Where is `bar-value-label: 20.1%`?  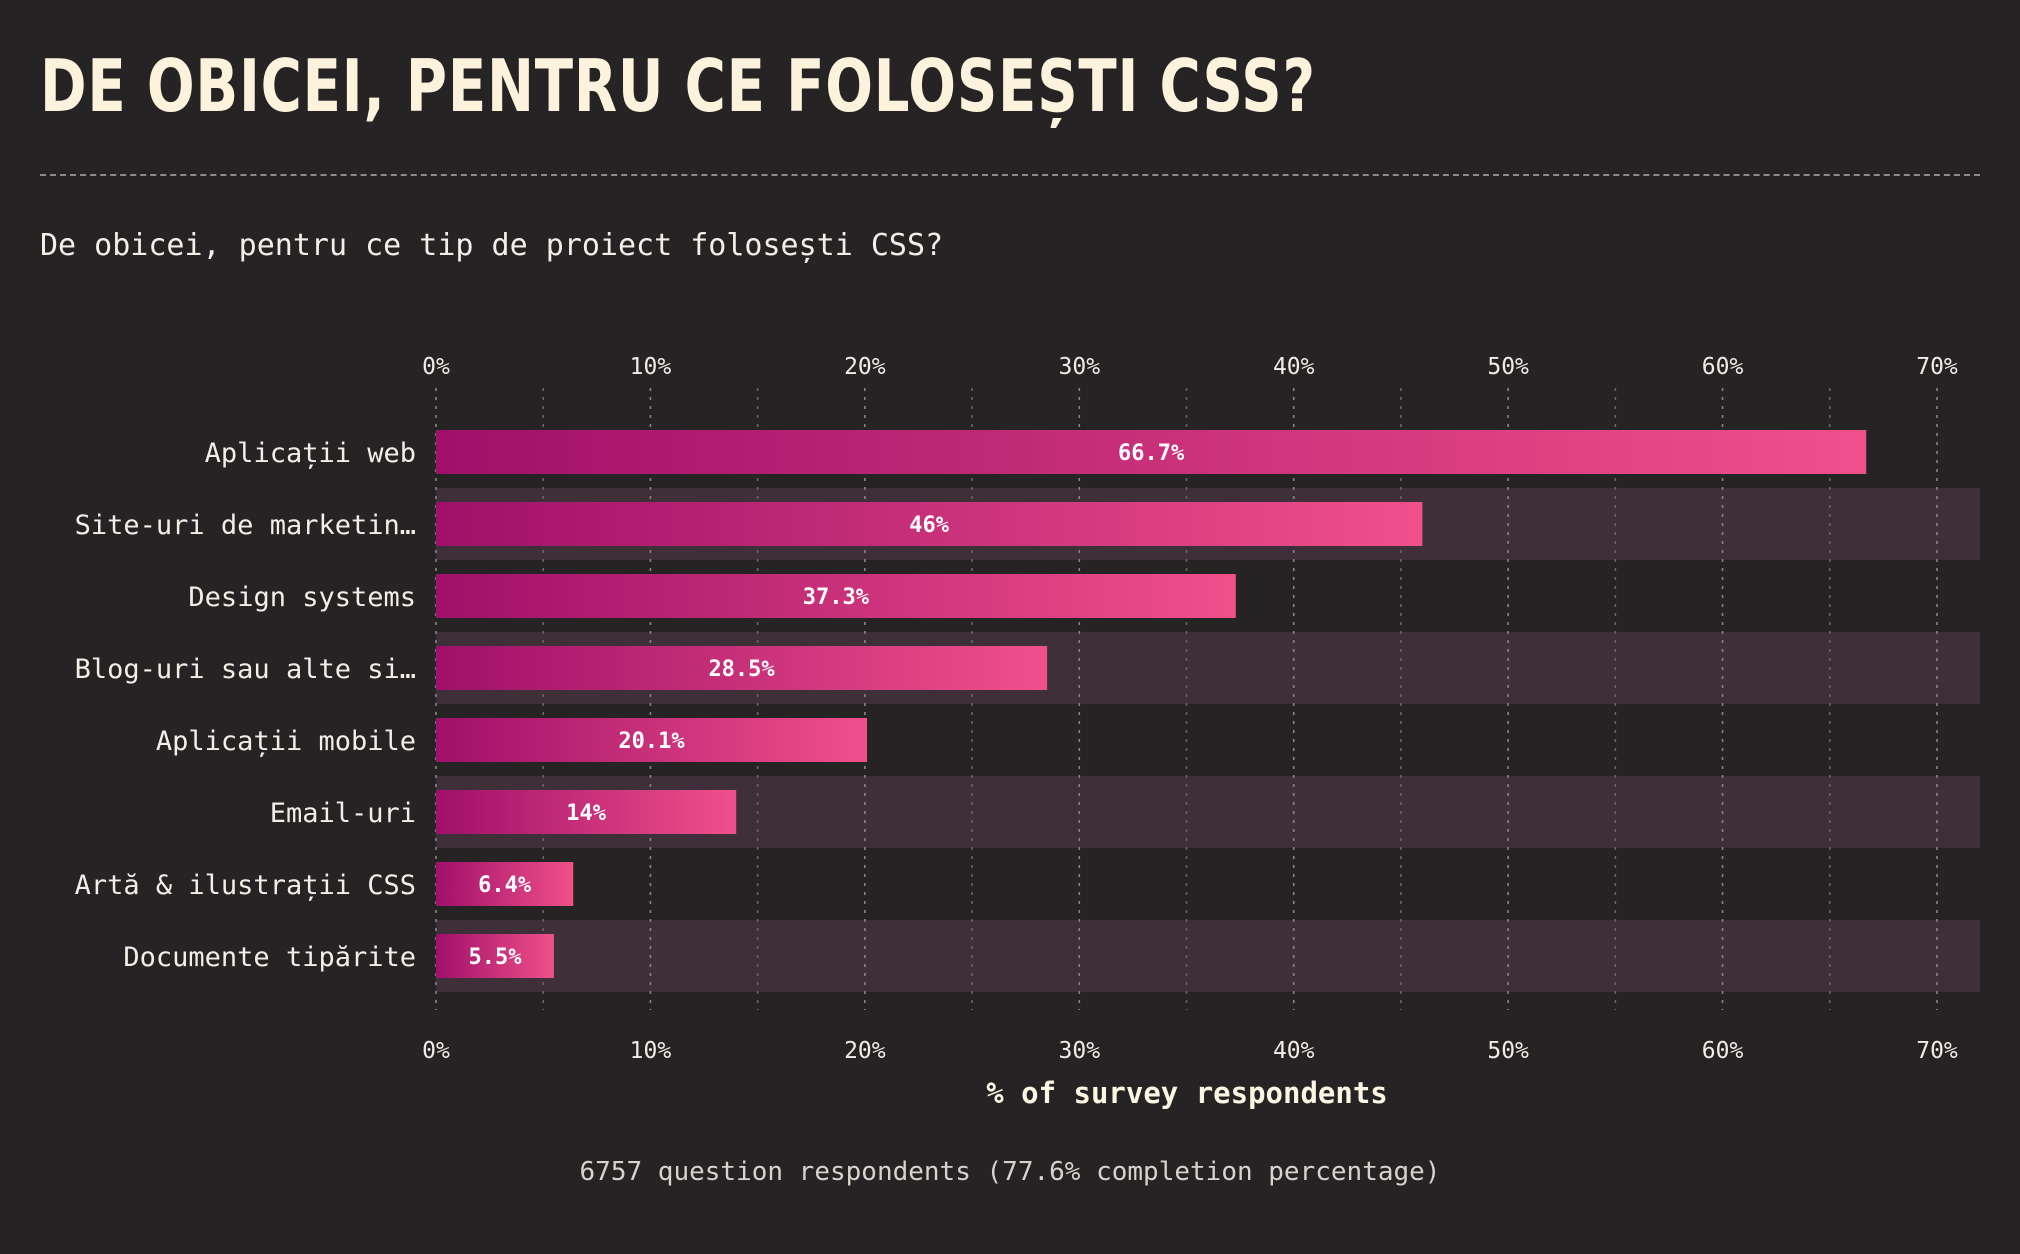
bar-value-label: 20.1% is located at coordinates (651, 741).